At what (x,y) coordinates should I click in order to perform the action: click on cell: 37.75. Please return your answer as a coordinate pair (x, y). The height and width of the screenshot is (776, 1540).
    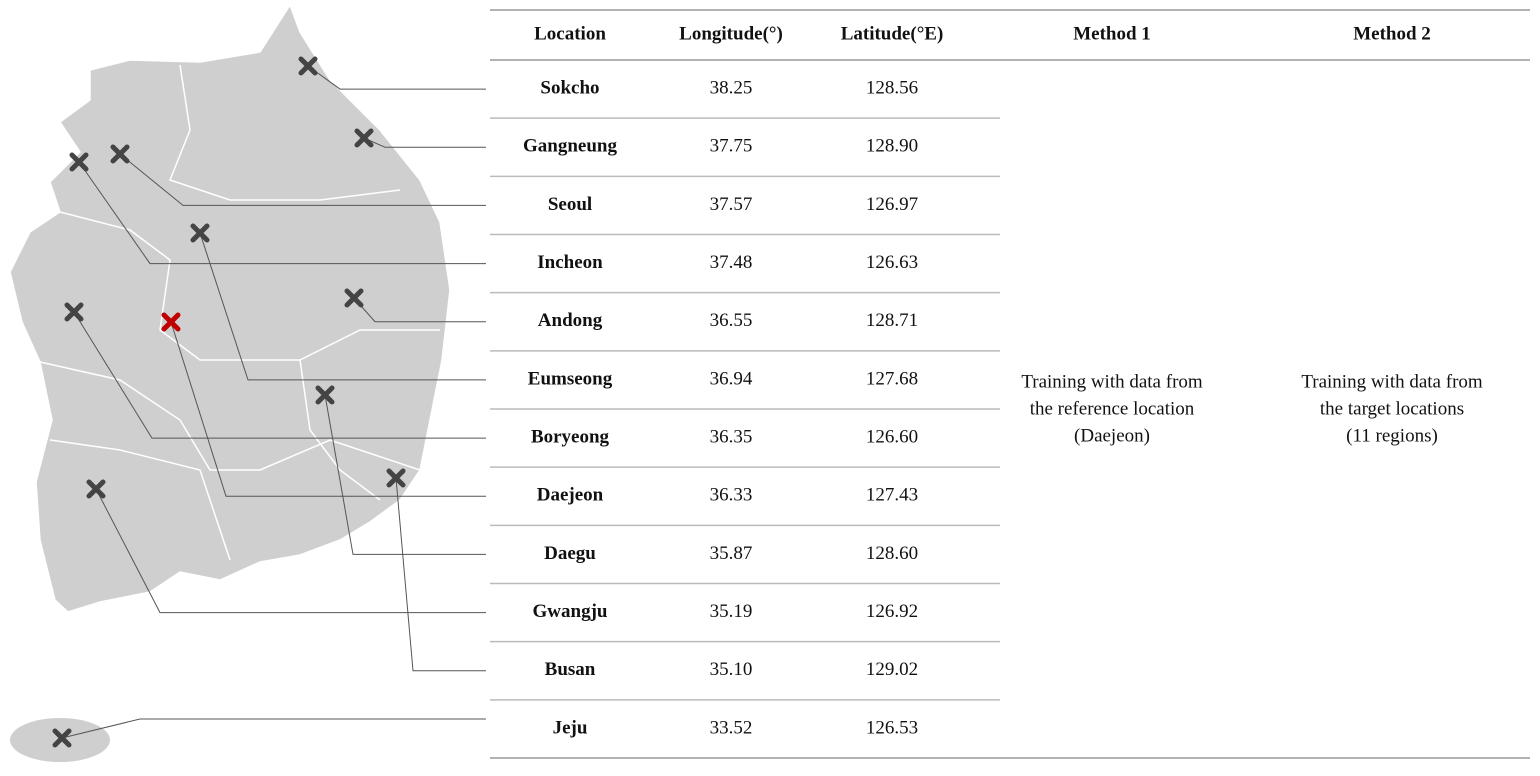
    Looking at the image, I should click on (731, 146).